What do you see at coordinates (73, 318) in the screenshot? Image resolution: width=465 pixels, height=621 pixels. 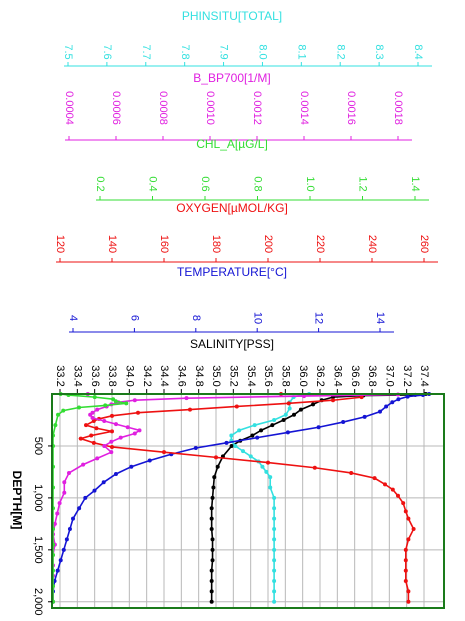 I see `temperature-tick-label: 4` at bounding box center [73, 318].